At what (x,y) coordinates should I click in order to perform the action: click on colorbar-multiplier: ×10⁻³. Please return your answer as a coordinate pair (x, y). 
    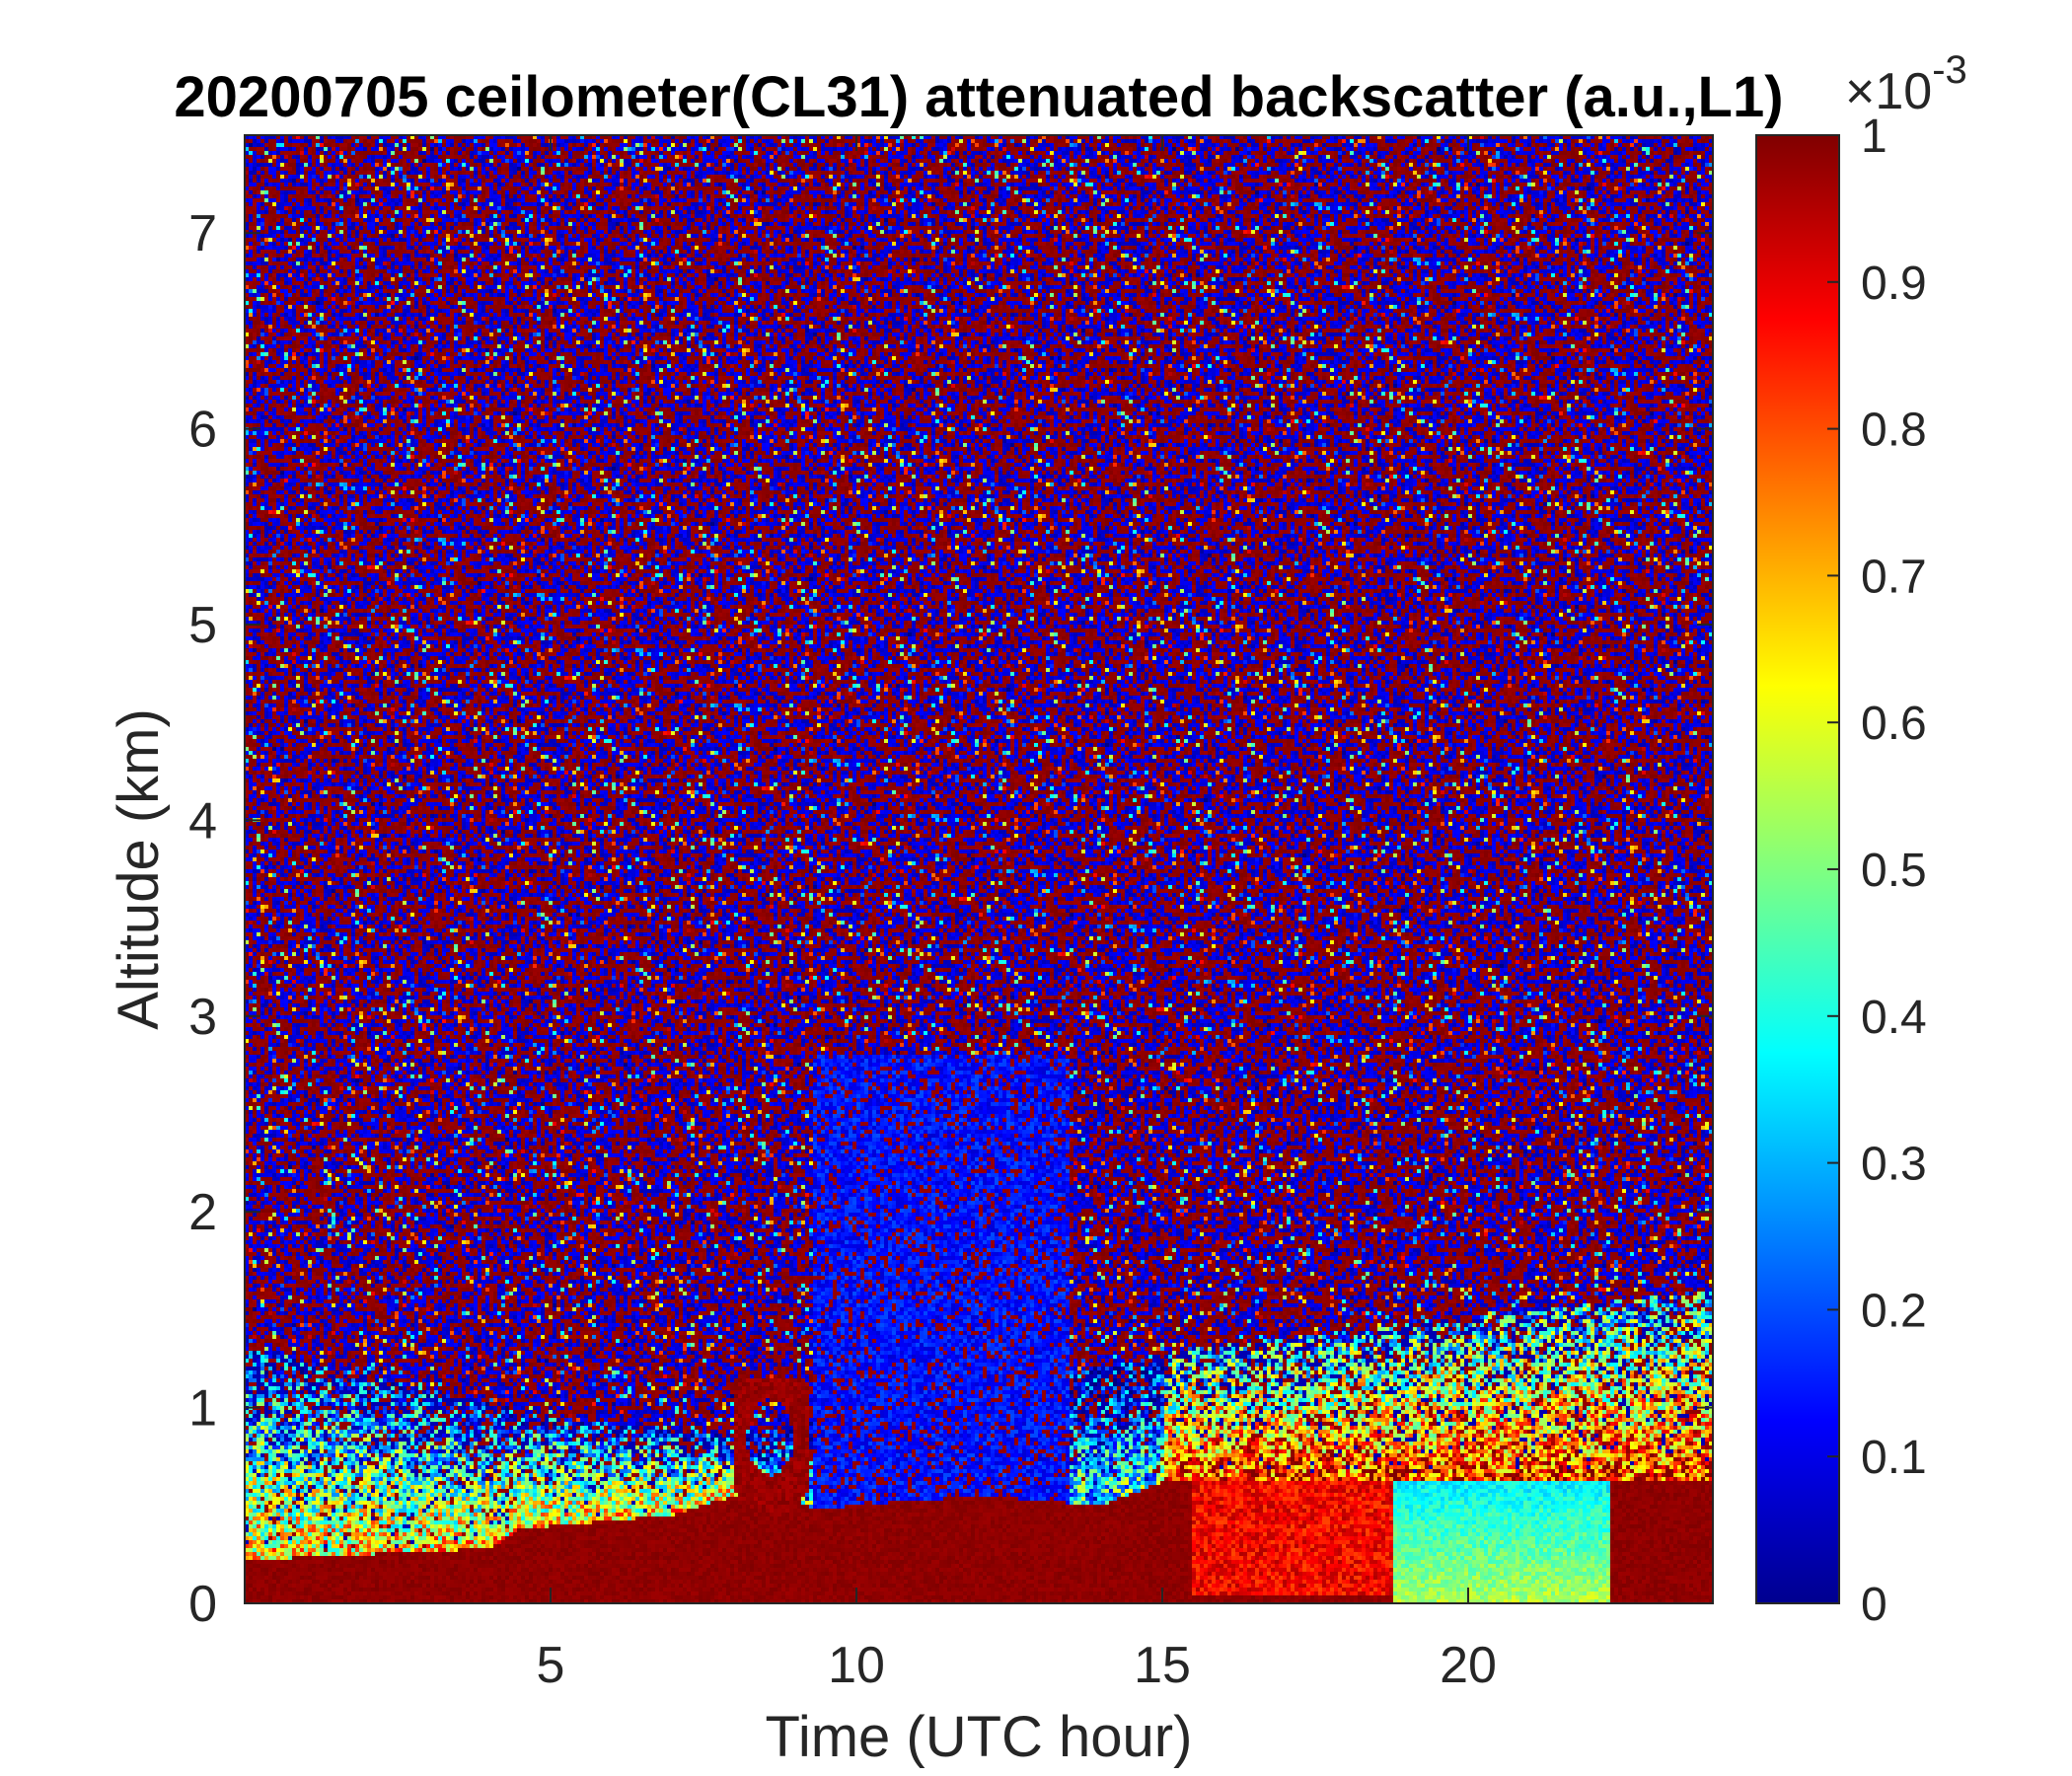
    Looking at the image, I should click on (1906, 84).